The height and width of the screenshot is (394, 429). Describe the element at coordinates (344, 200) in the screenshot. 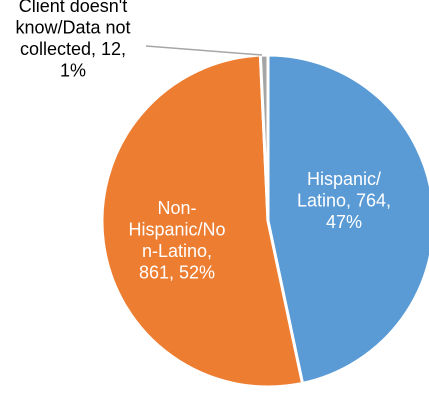

I see `data-label-hispanic-latino: Hispanic/Latino, 764, 47%` at that location.